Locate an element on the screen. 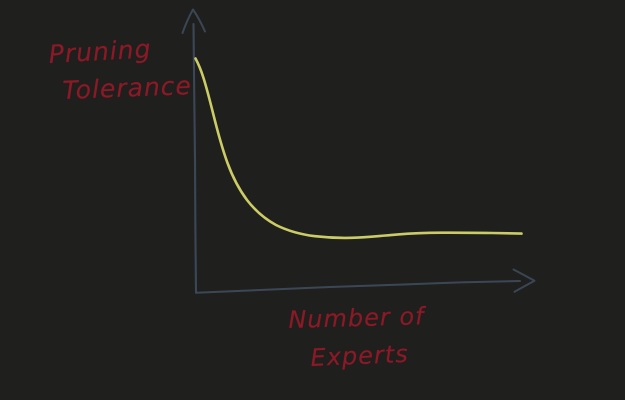 The image size is (625, 400). y-axis-label-line-2: Tolerance is located at coordinates (127, 88).